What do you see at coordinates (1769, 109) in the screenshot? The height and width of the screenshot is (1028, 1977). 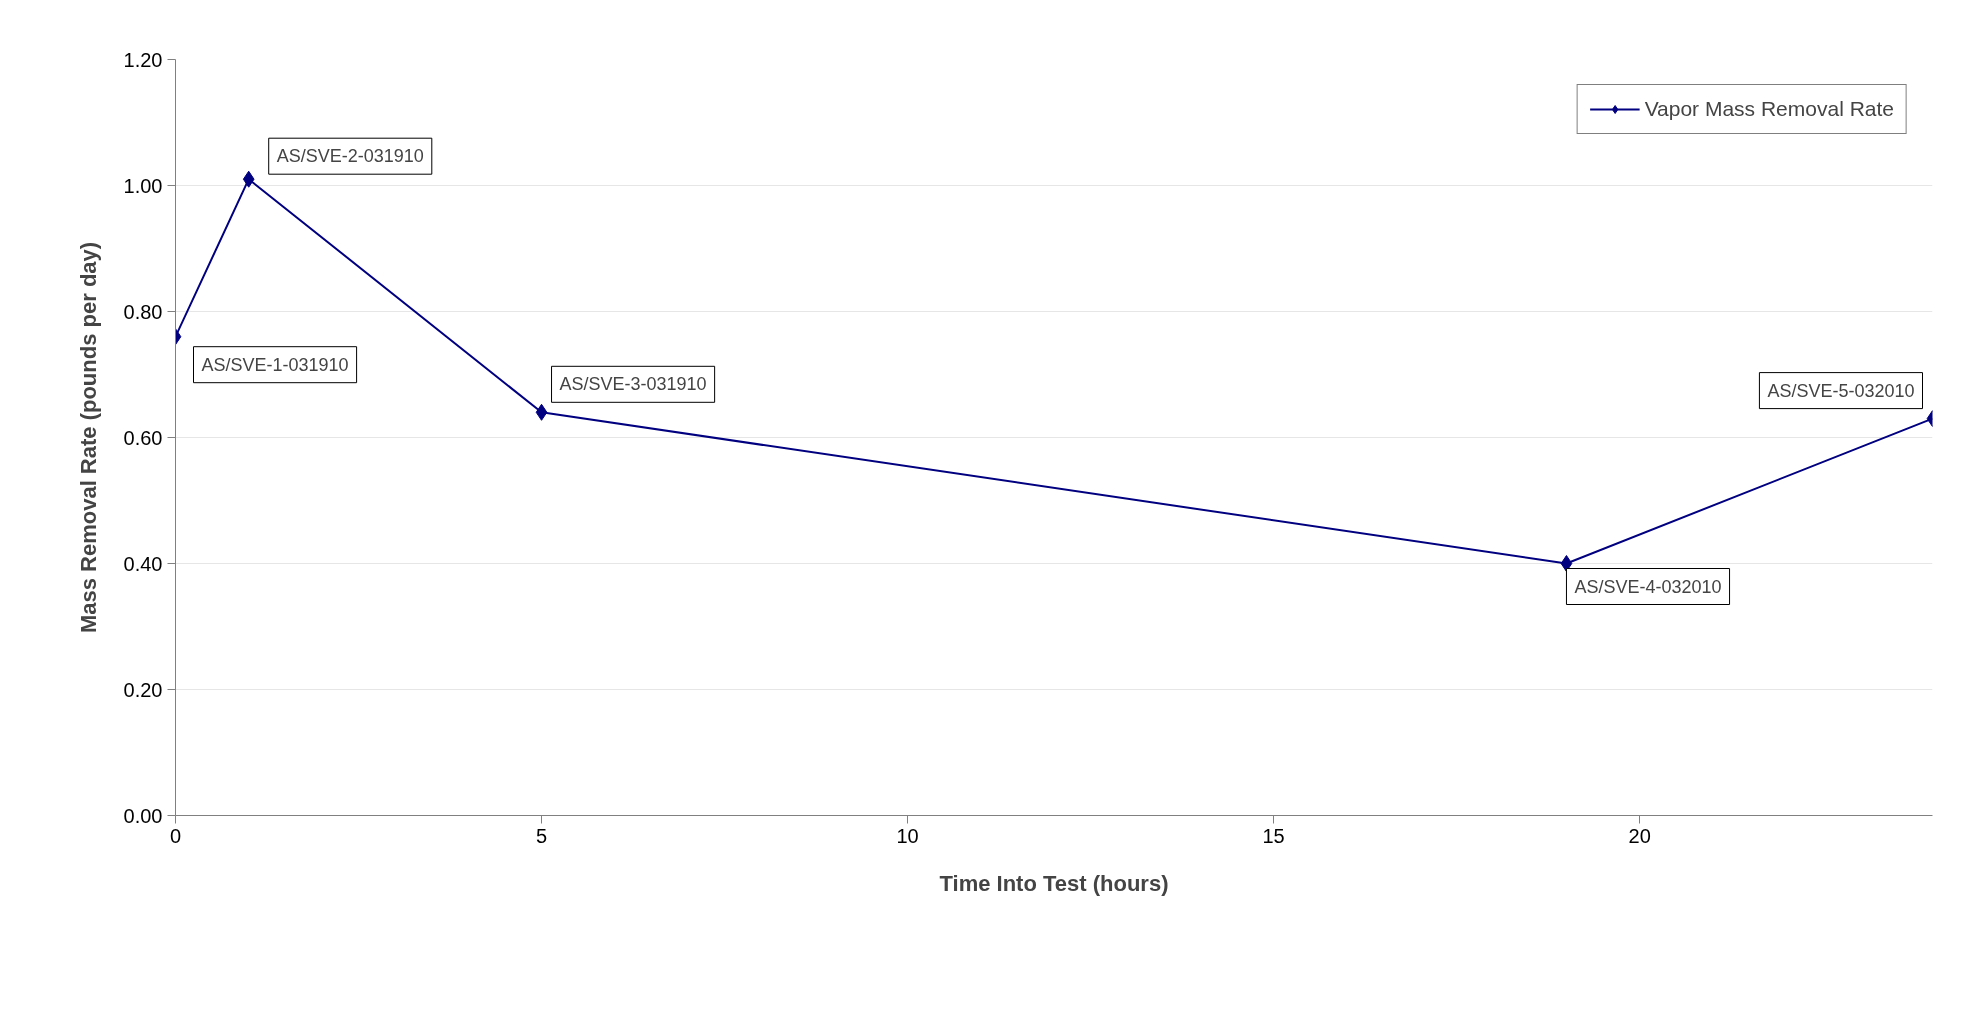 I see `legend-label: Vapor Mass Removal Rate` at bounding box center [1769, 109].